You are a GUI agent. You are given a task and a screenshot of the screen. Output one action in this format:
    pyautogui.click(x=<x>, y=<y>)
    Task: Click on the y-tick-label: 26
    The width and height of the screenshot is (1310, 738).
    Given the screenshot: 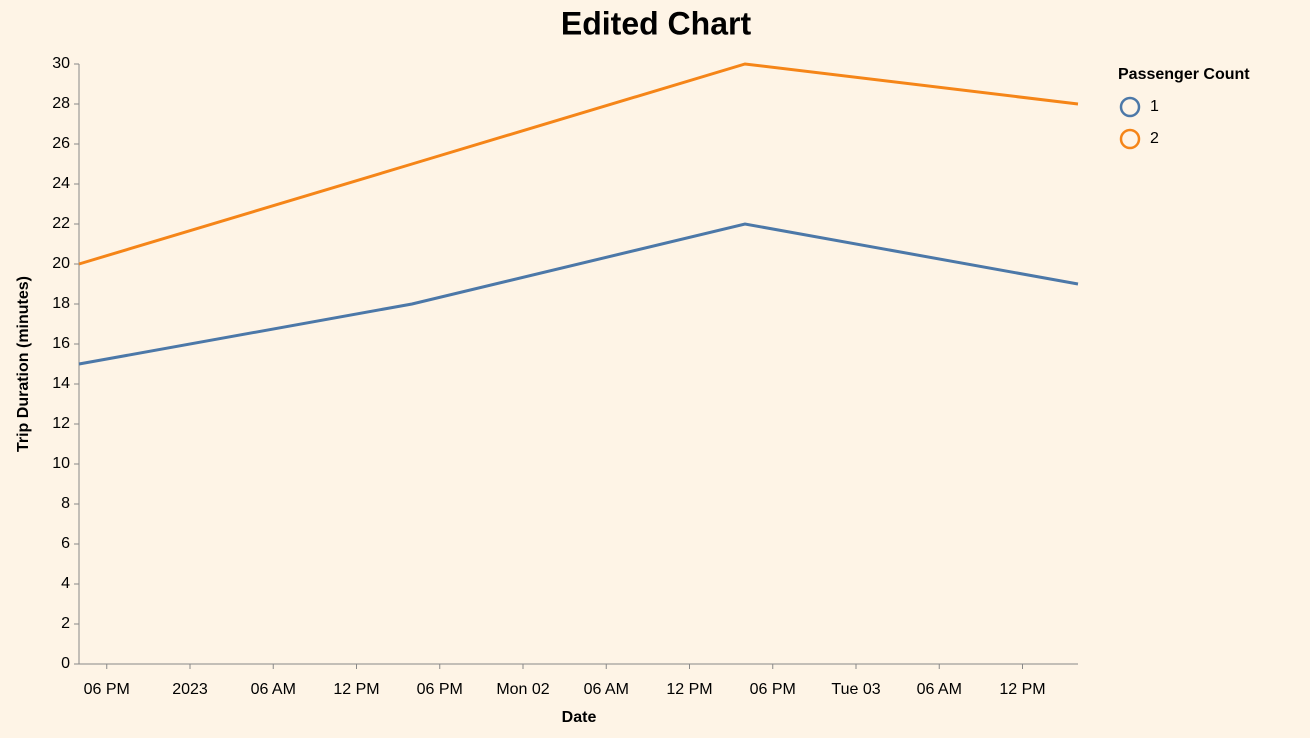 What is the action you would take?
    pyautogui.click(x=61, y=143)
    